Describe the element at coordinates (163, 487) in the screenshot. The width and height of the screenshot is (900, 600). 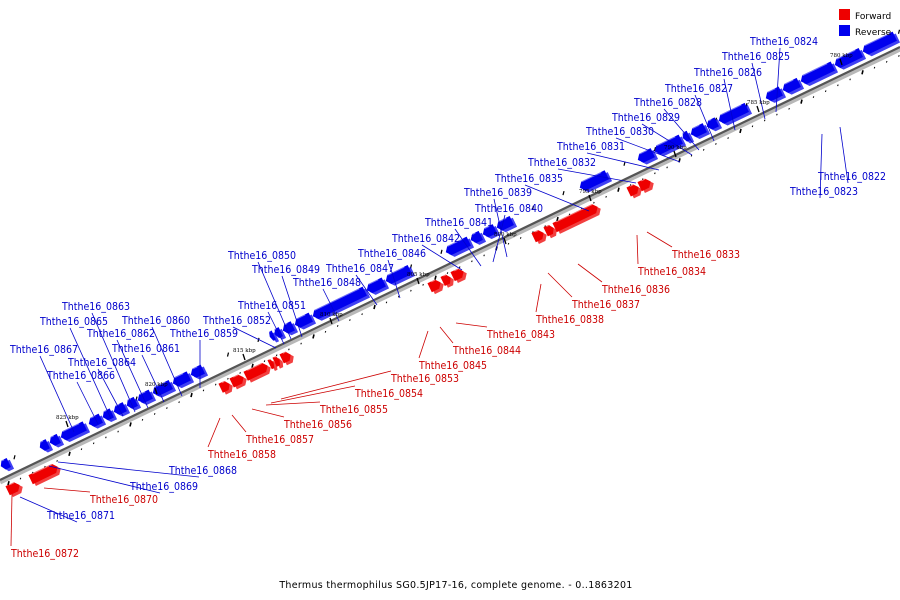
I see `gene-label: Ththe16_0869` at that location.